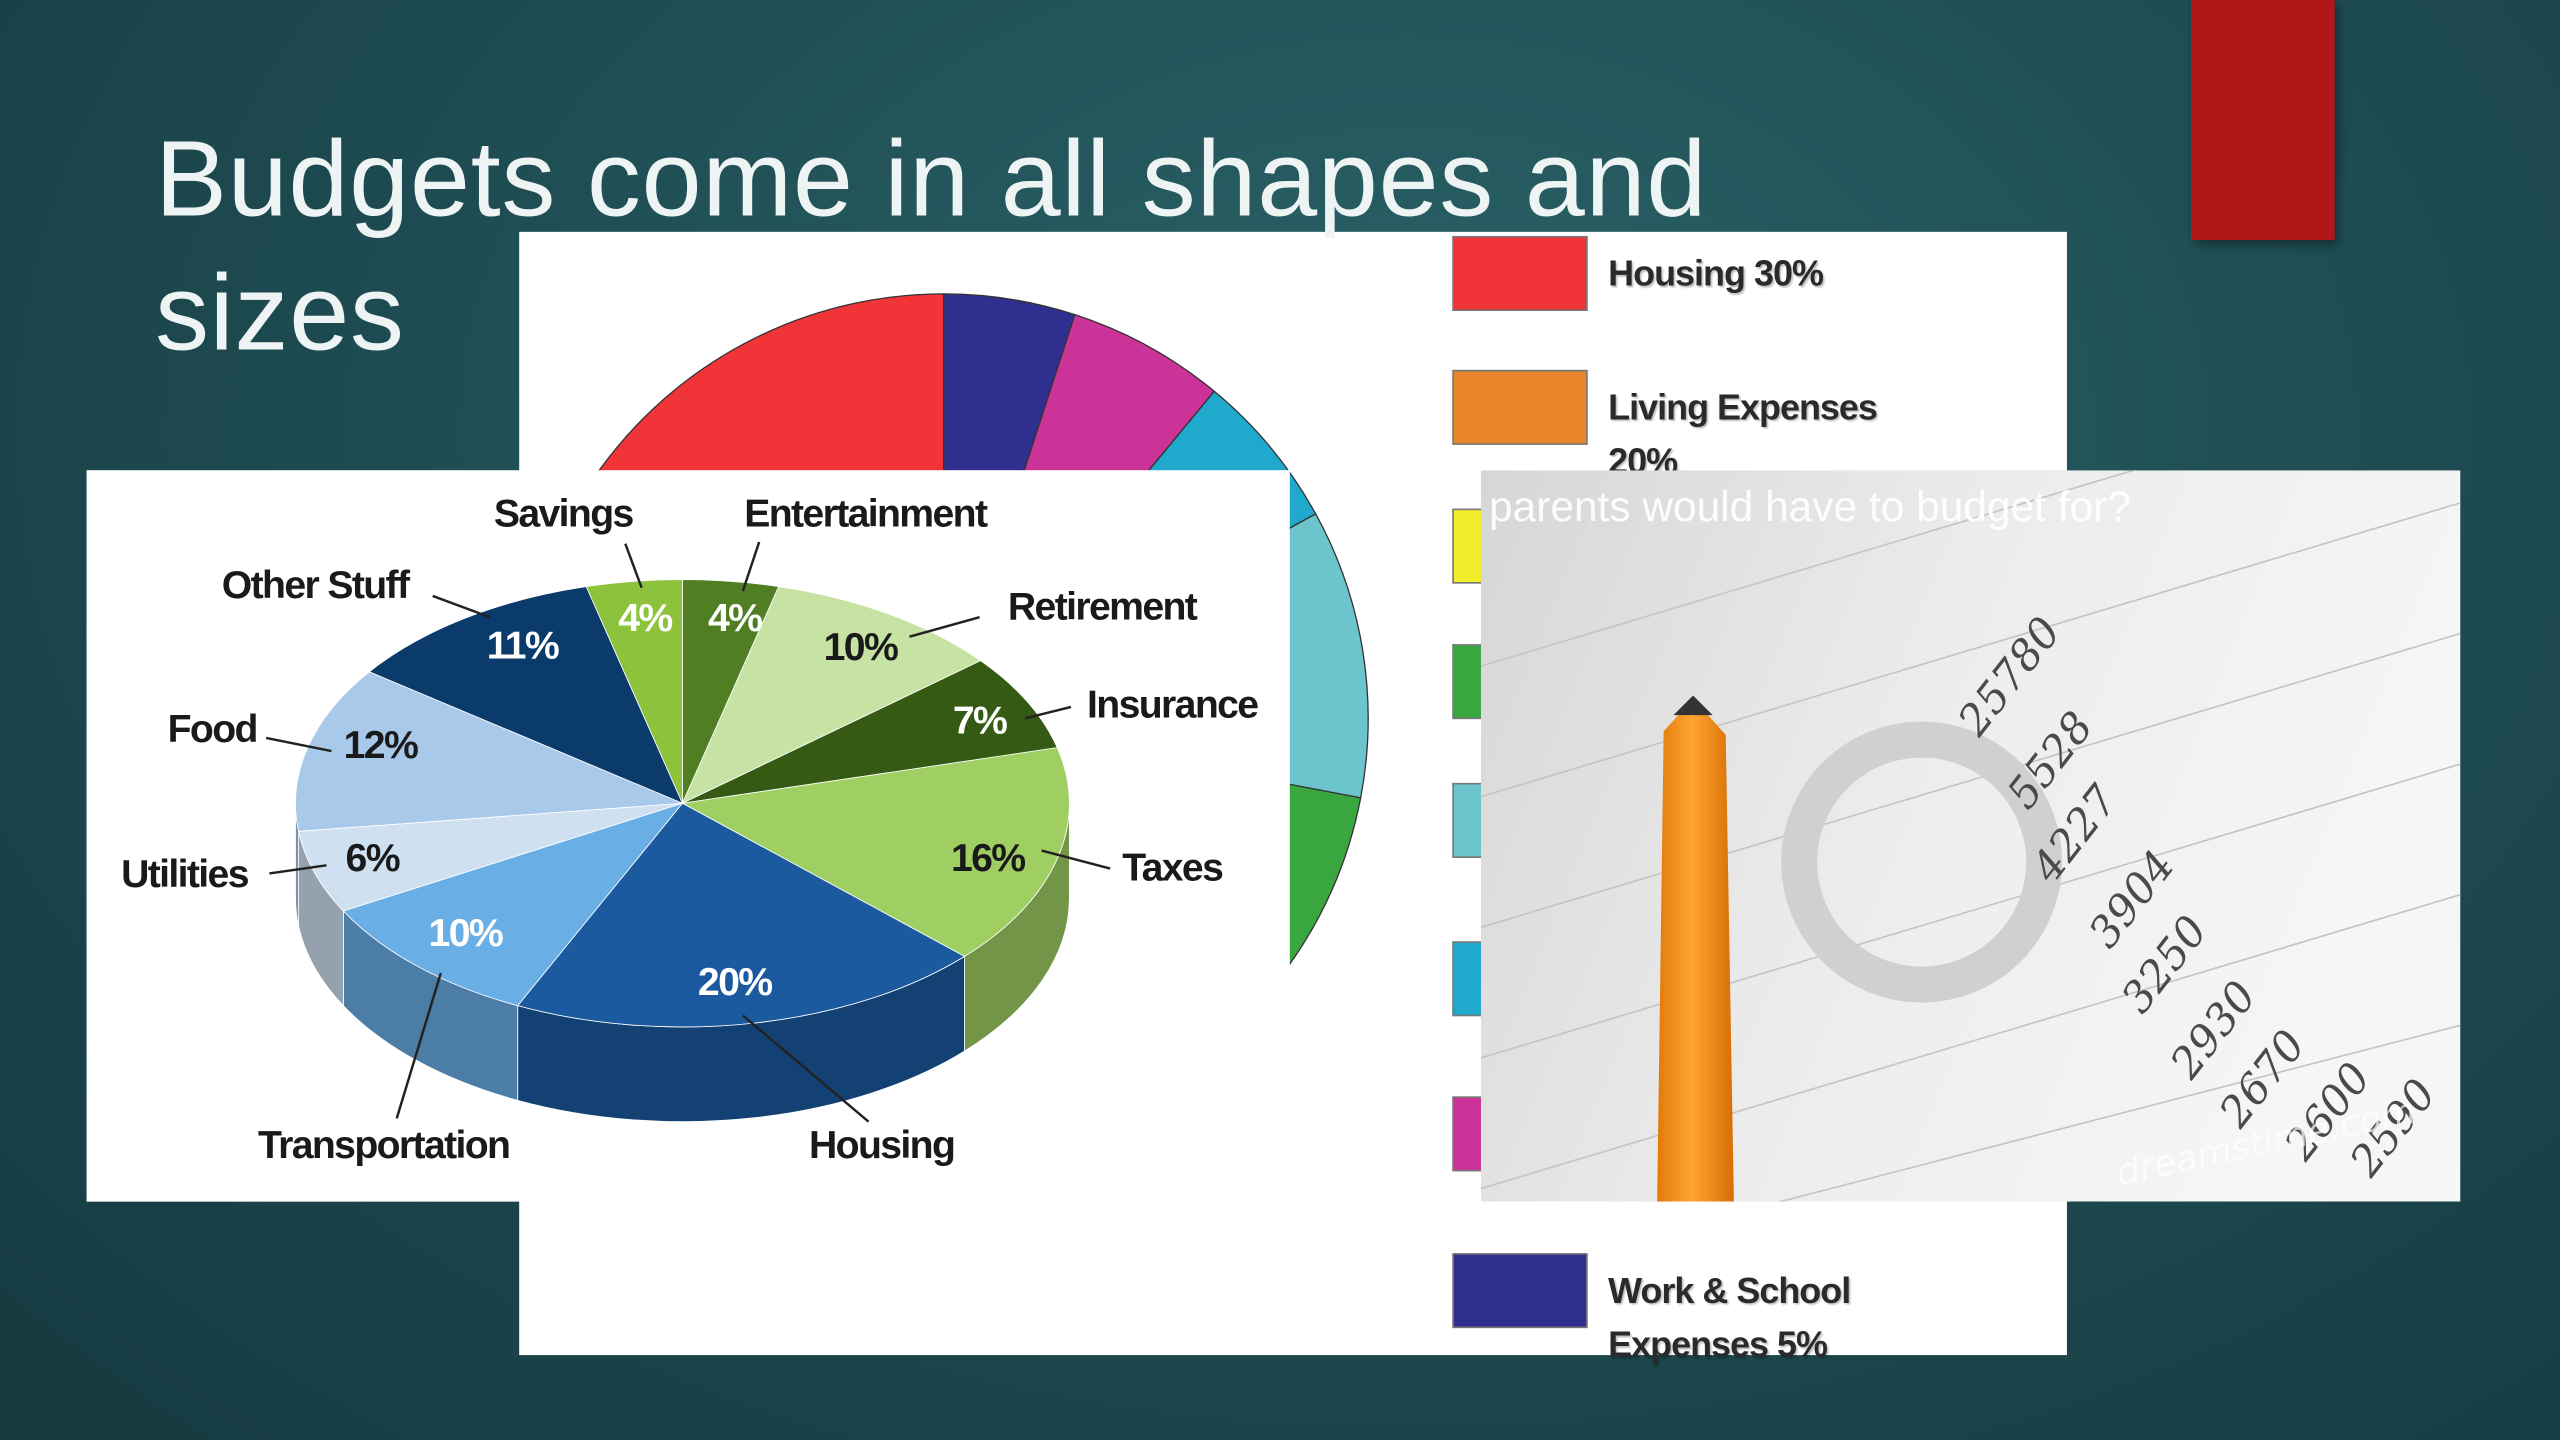 This screenshot has width=2560, height=1440. What do you see at coordinates (1172, 868) in the screenshot?
I see `category-label: Taxes` at bounding box center [1172, 868].